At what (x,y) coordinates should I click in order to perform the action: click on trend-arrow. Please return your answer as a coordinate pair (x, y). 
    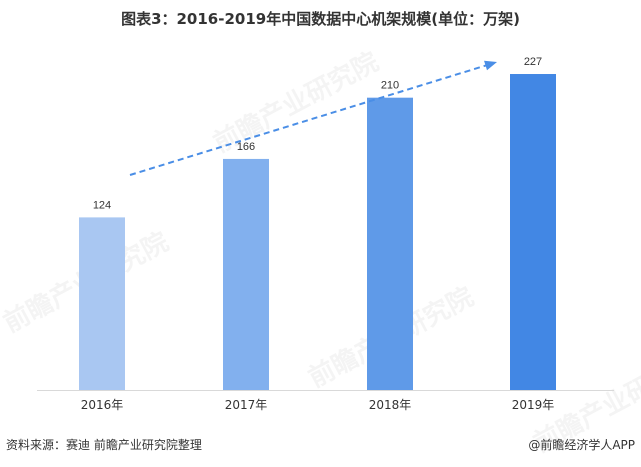
    Looking at the image, I should click on (313, 118).